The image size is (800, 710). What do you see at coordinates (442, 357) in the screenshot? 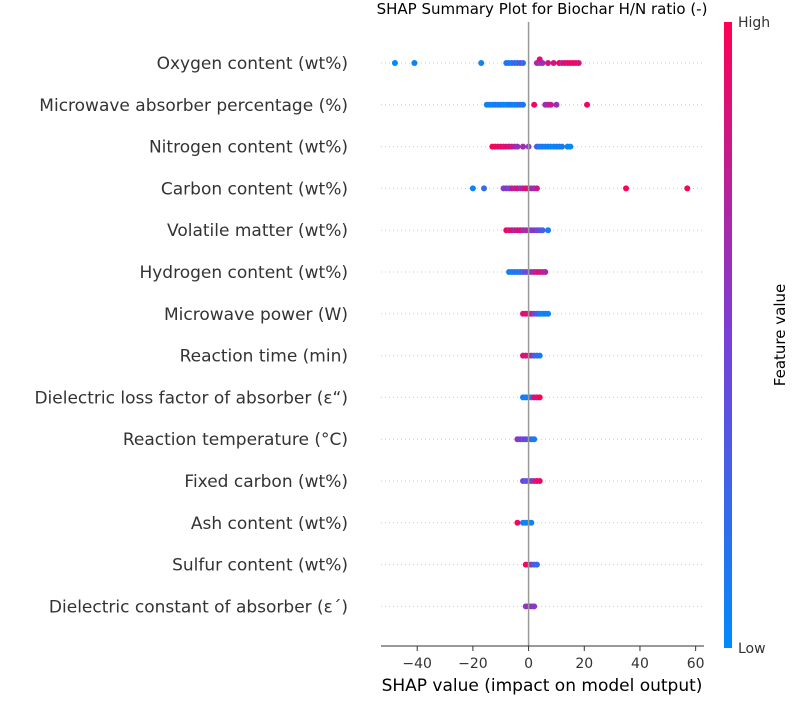
I see `feature-row: Reaction time (min)` at bounding box center [442, 357].